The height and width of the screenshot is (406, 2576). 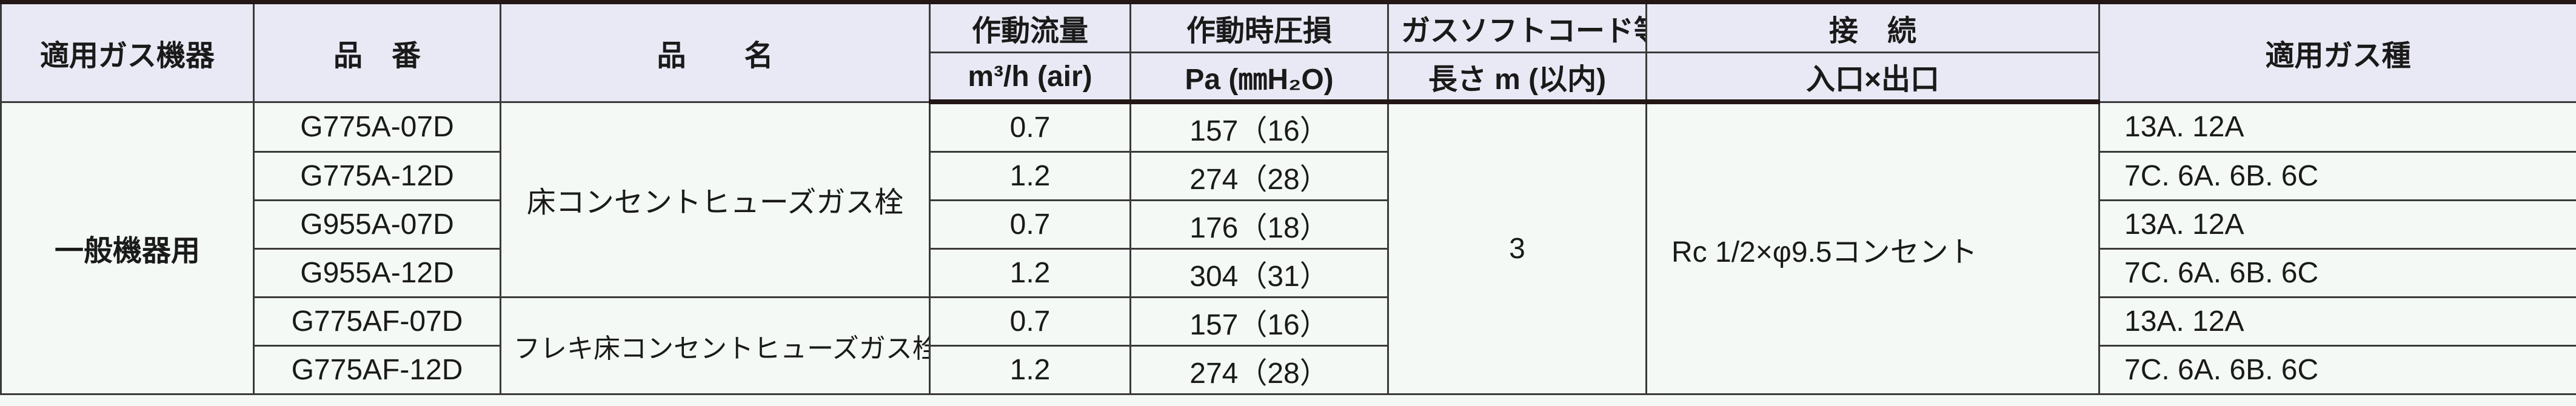 What do you see at coordinates (1872, 27) in the screenshot?
I see `header-connection: 接 続` at bounding box center [1872, 27].